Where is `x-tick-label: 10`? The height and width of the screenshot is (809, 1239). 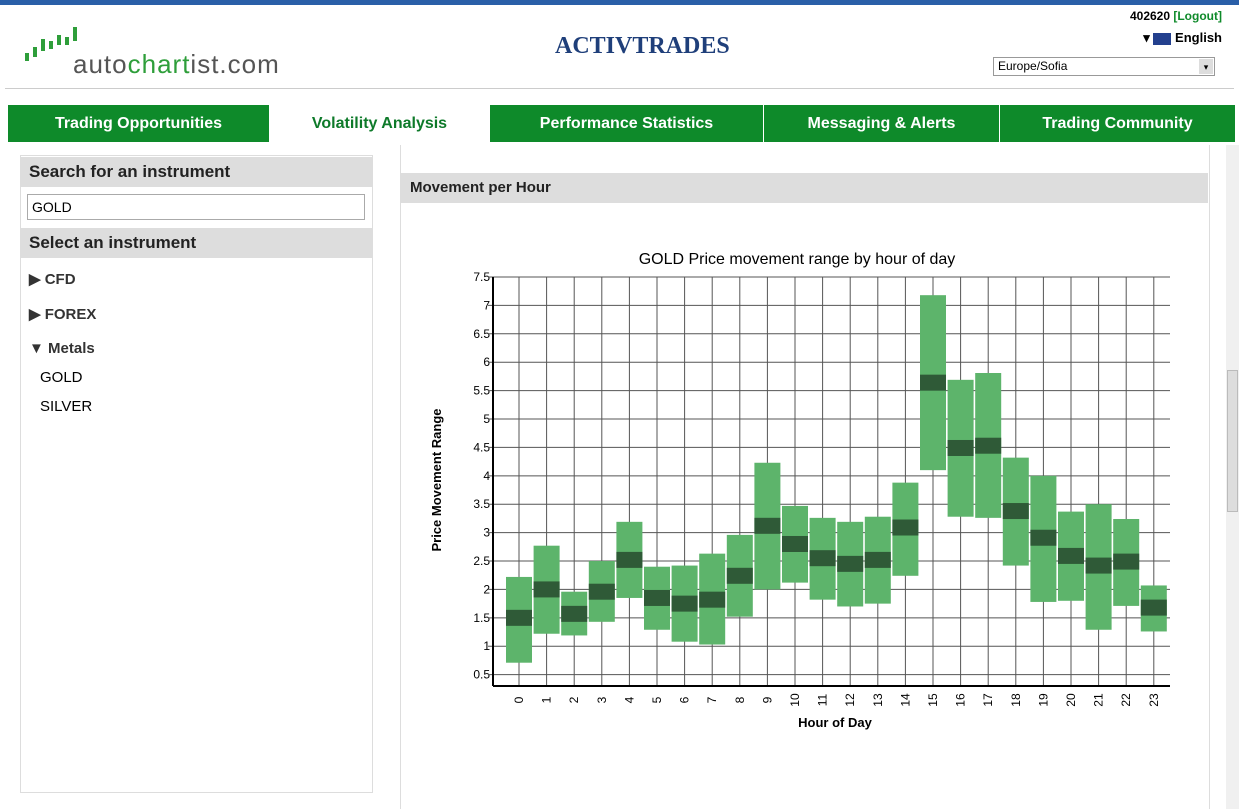 x-tick-label: 10 is located at coordinates (795, 700).